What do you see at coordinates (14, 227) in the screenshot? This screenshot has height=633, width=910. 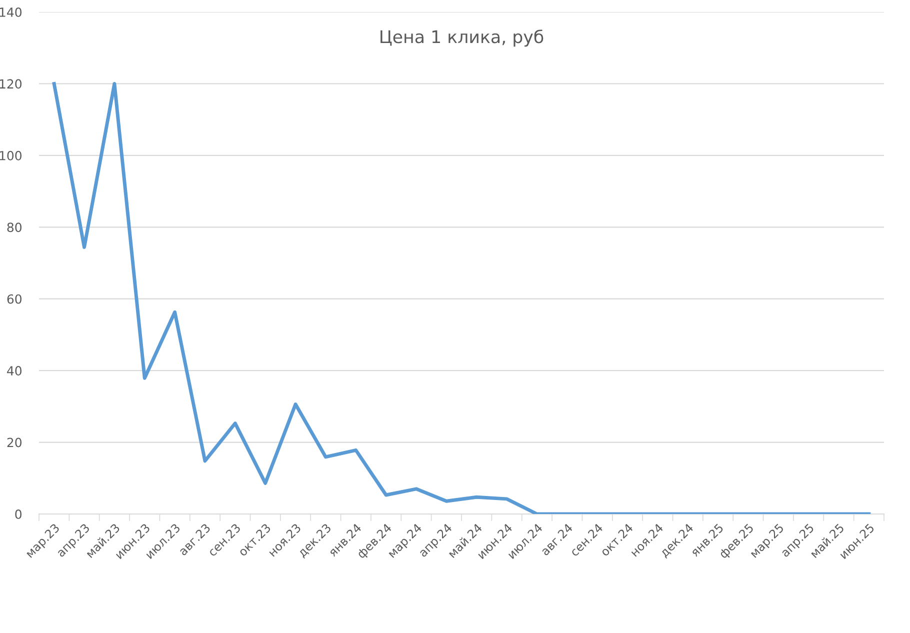 I see `y-tick-label: 80` at bounding box center [14, 227].